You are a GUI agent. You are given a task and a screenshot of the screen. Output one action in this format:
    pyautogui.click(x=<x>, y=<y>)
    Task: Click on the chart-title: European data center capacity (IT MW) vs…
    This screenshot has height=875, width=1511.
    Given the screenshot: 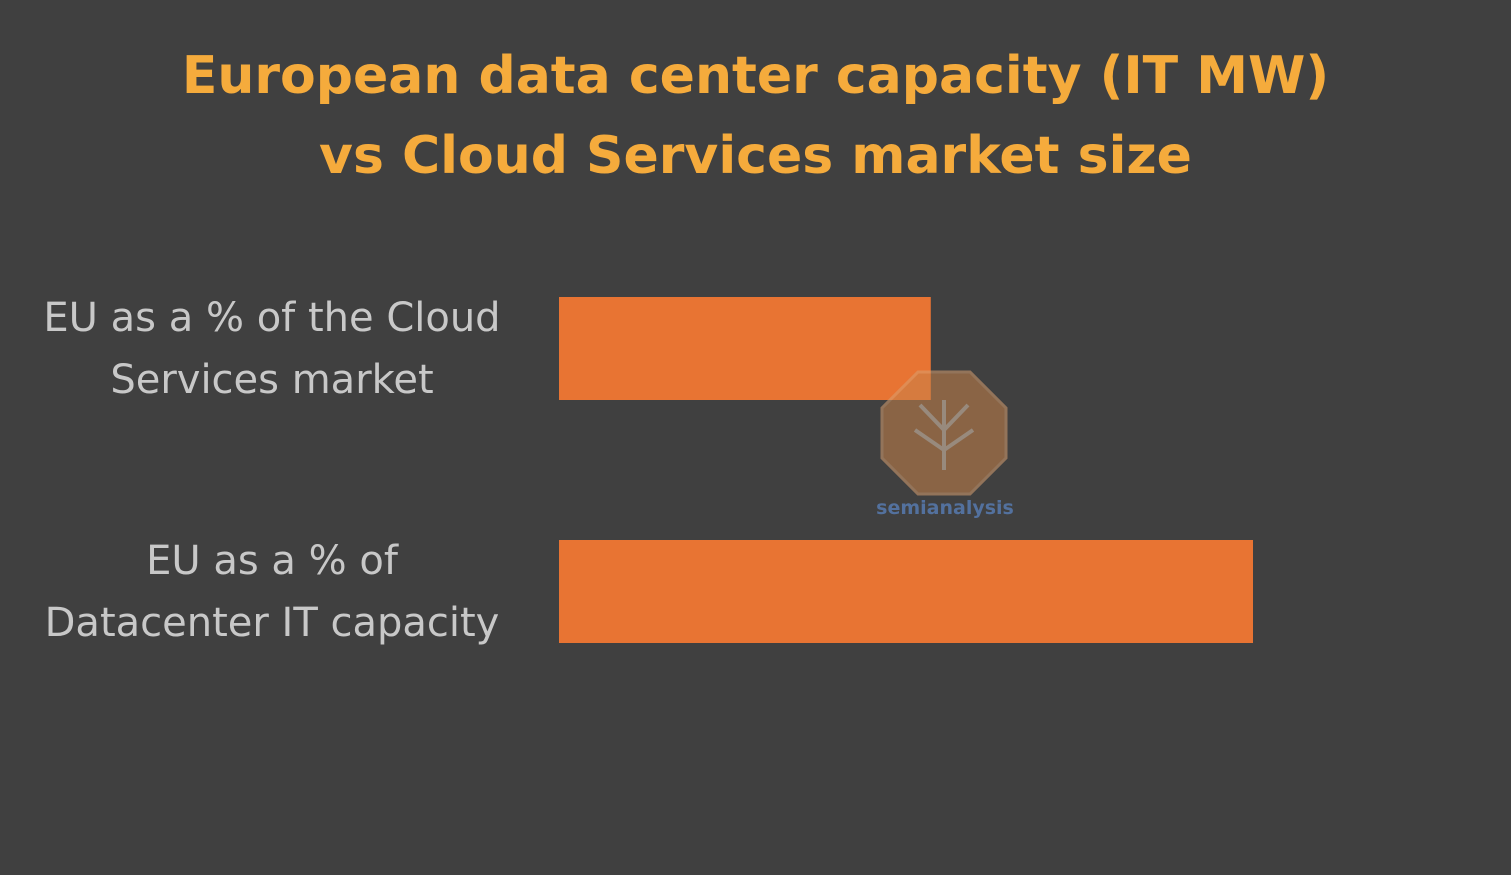 What is the action you would take?
    pyautogui.click(x=755, y=116)
    